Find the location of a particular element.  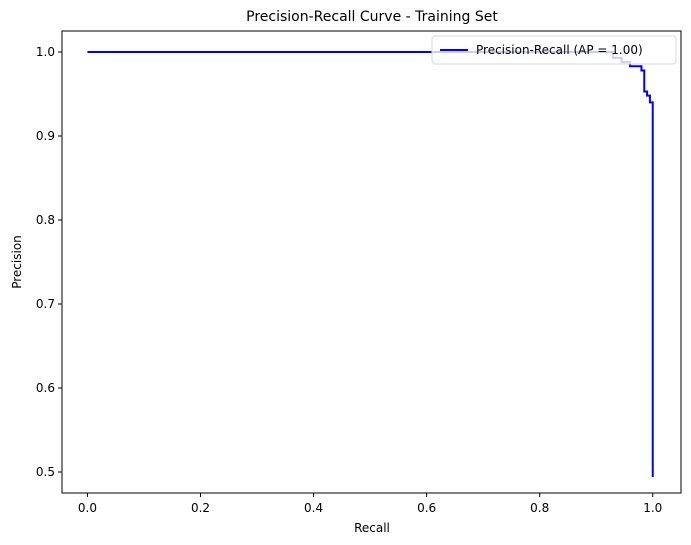

legend-box is located at coordinates (554, 50).